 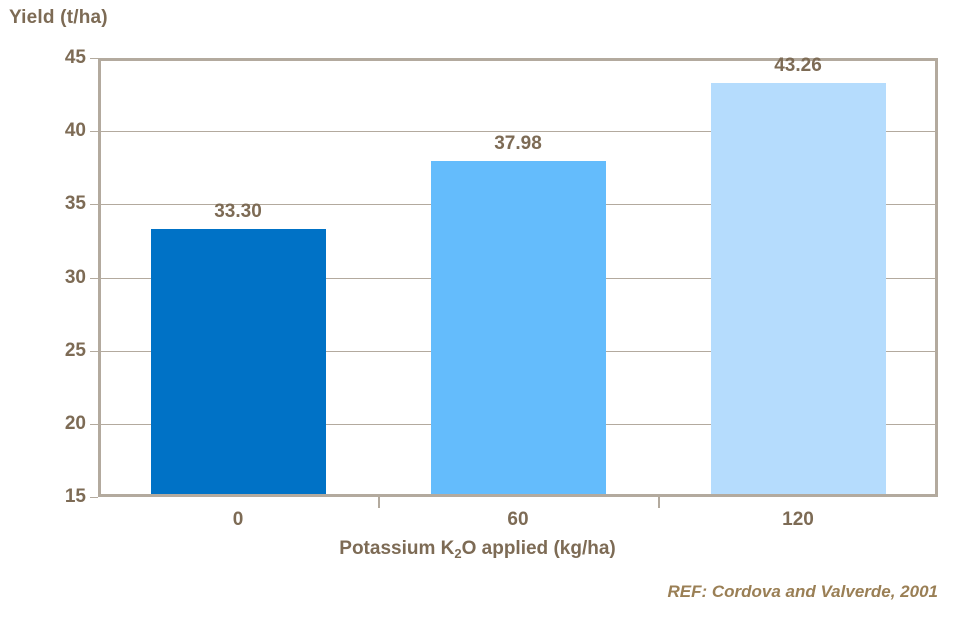 I want to click on gridline, so click(x=518, y=132).